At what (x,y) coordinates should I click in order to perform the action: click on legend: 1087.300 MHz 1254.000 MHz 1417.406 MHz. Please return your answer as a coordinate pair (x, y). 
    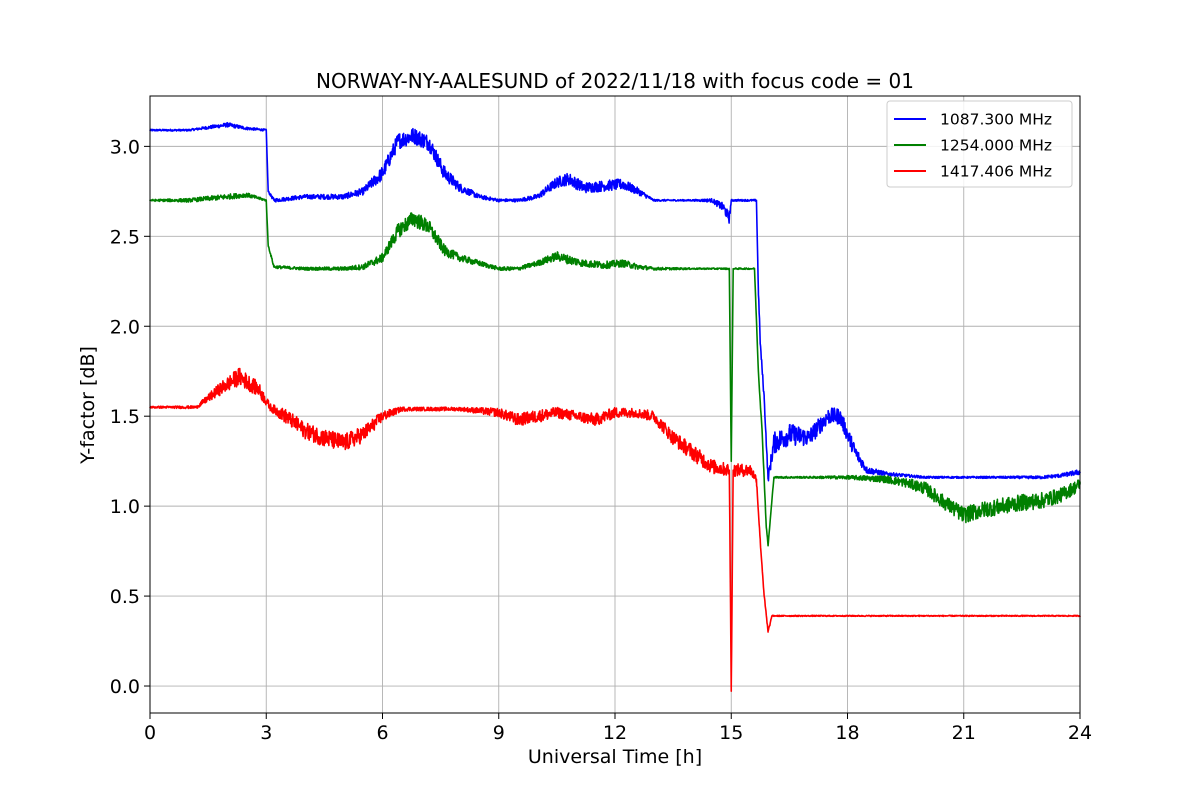
    Looking at the image, I should click on (979, 144).